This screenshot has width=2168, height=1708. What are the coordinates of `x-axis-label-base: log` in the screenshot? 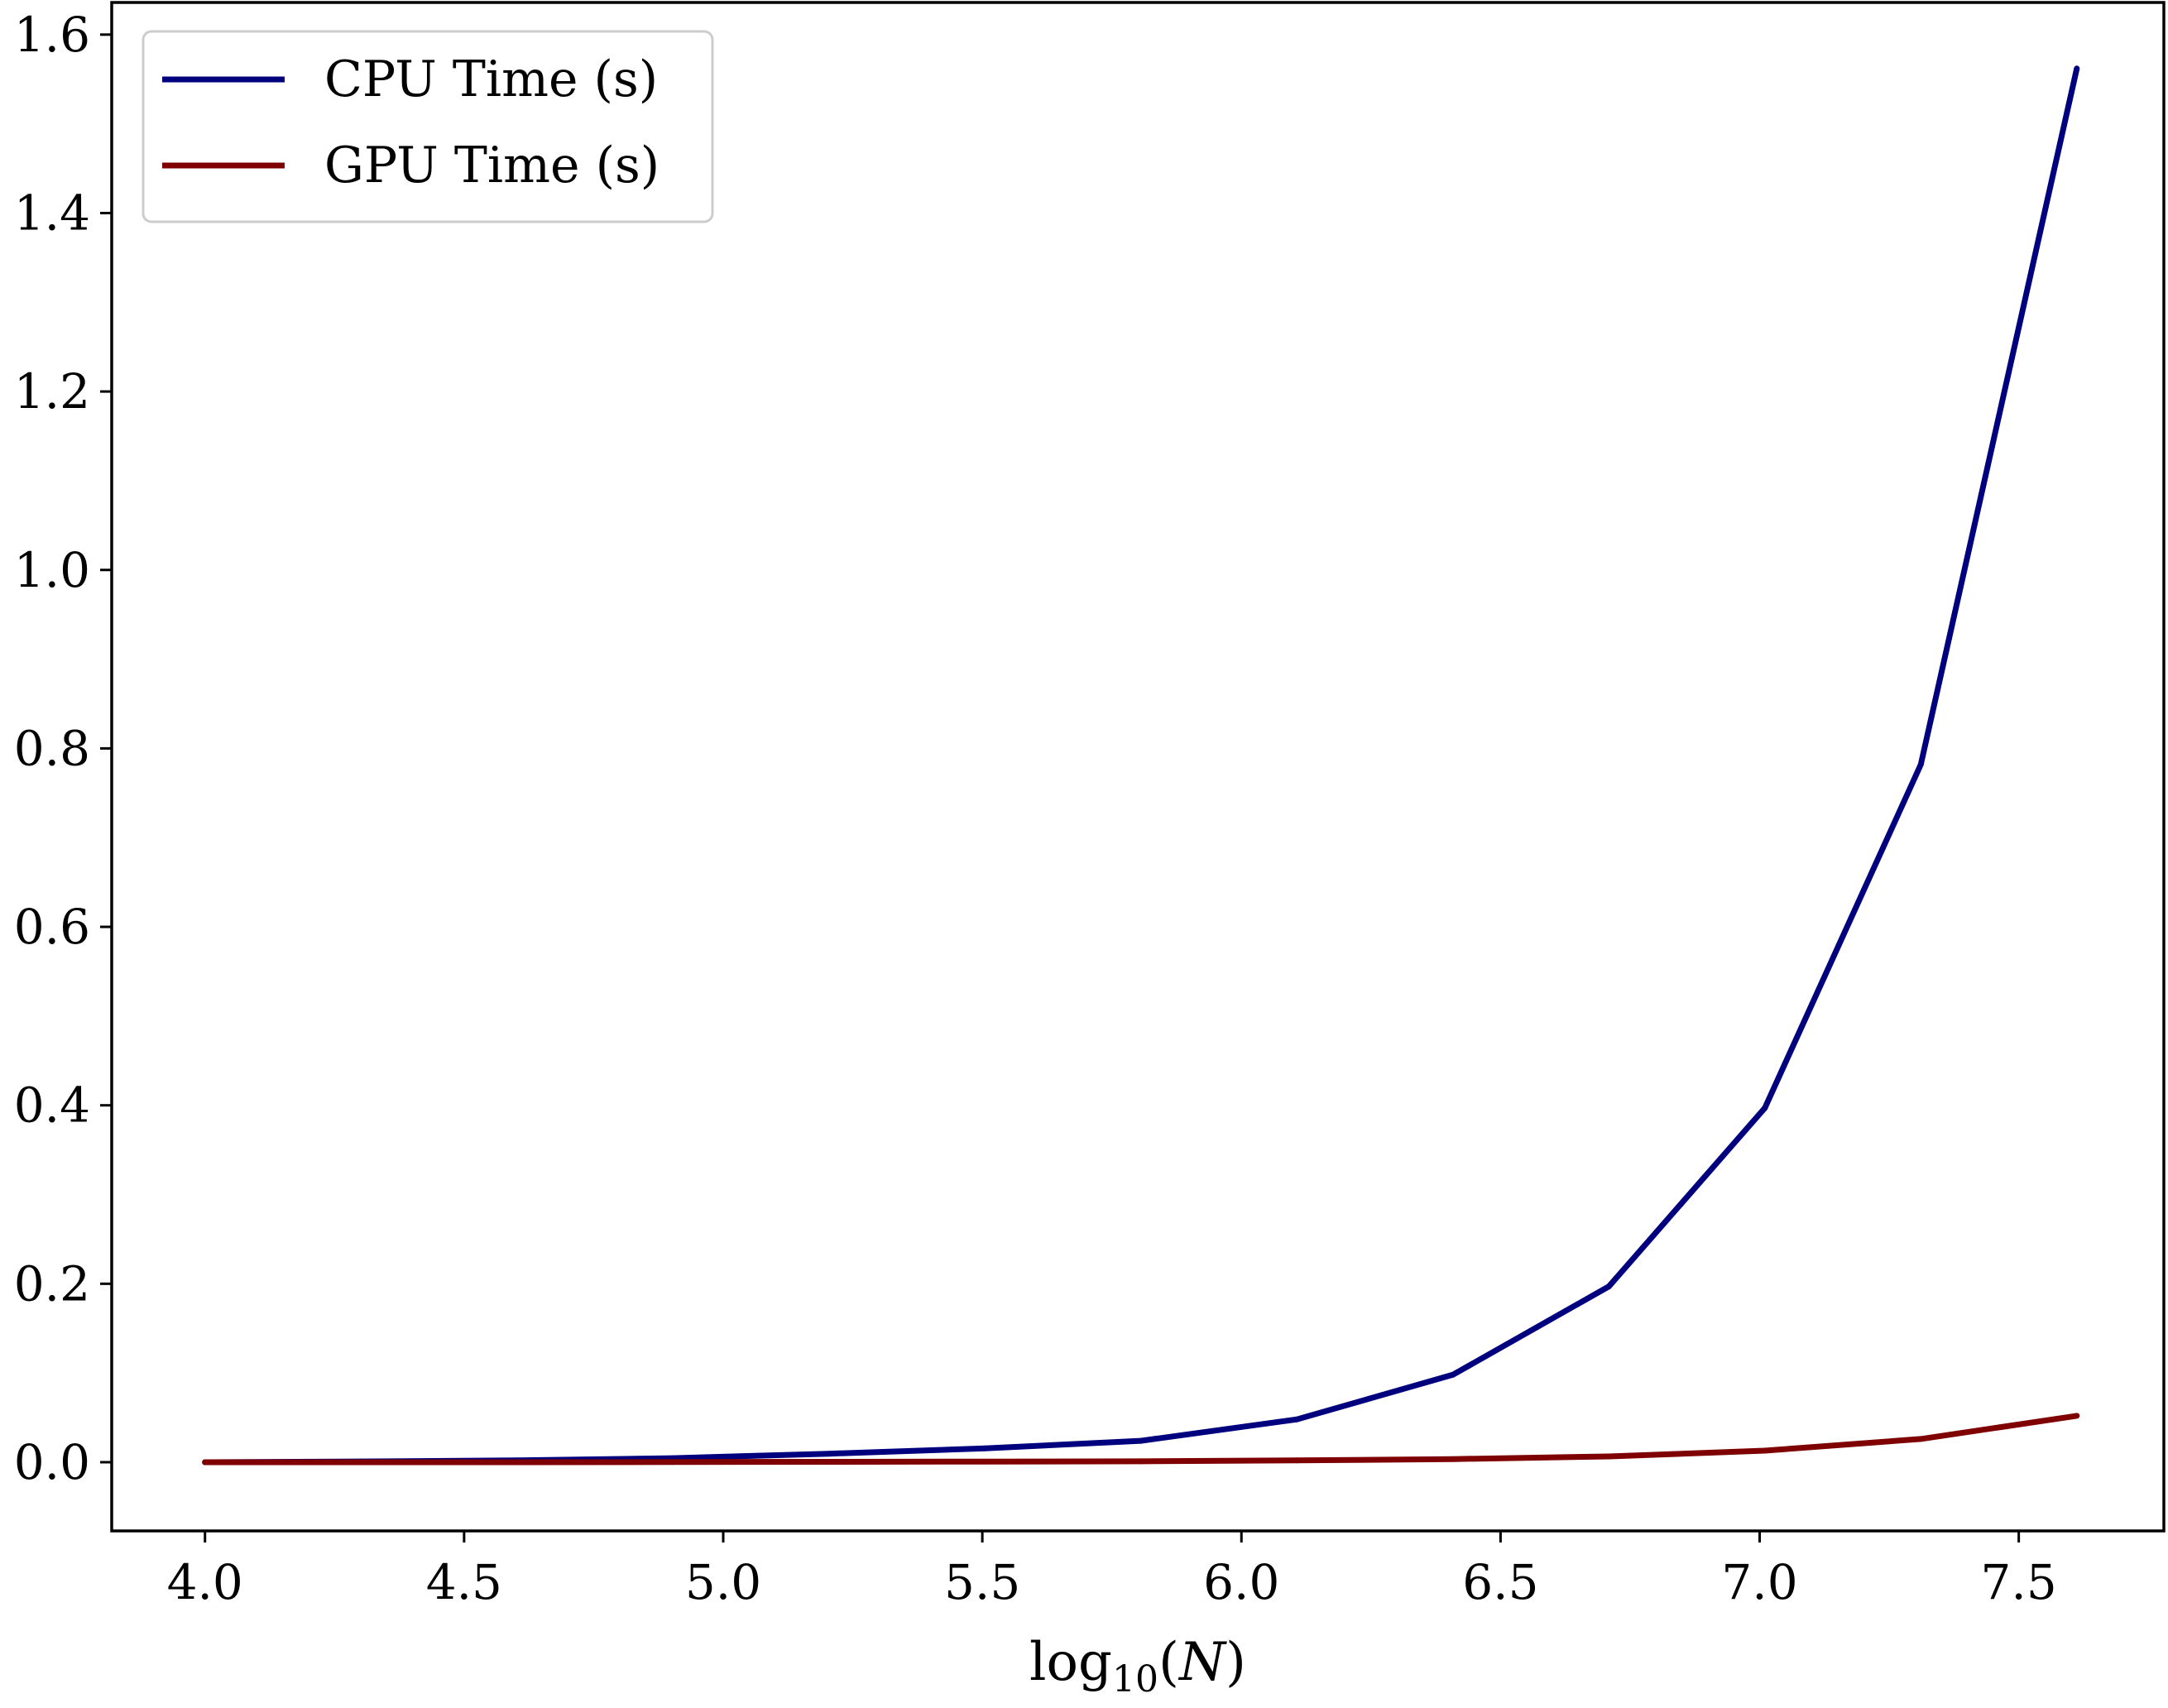 It's located at (1070, 1662).